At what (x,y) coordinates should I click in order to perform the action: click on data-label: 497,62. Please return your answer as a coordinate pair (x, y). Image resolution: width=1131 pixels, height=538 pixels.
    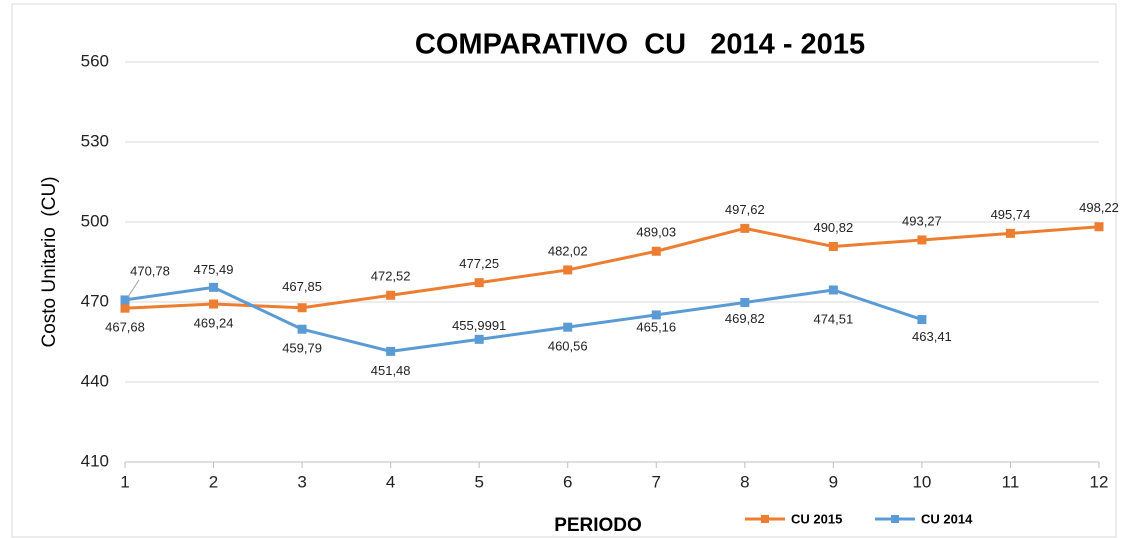
    Looking at the image, I should click on (745, 209).